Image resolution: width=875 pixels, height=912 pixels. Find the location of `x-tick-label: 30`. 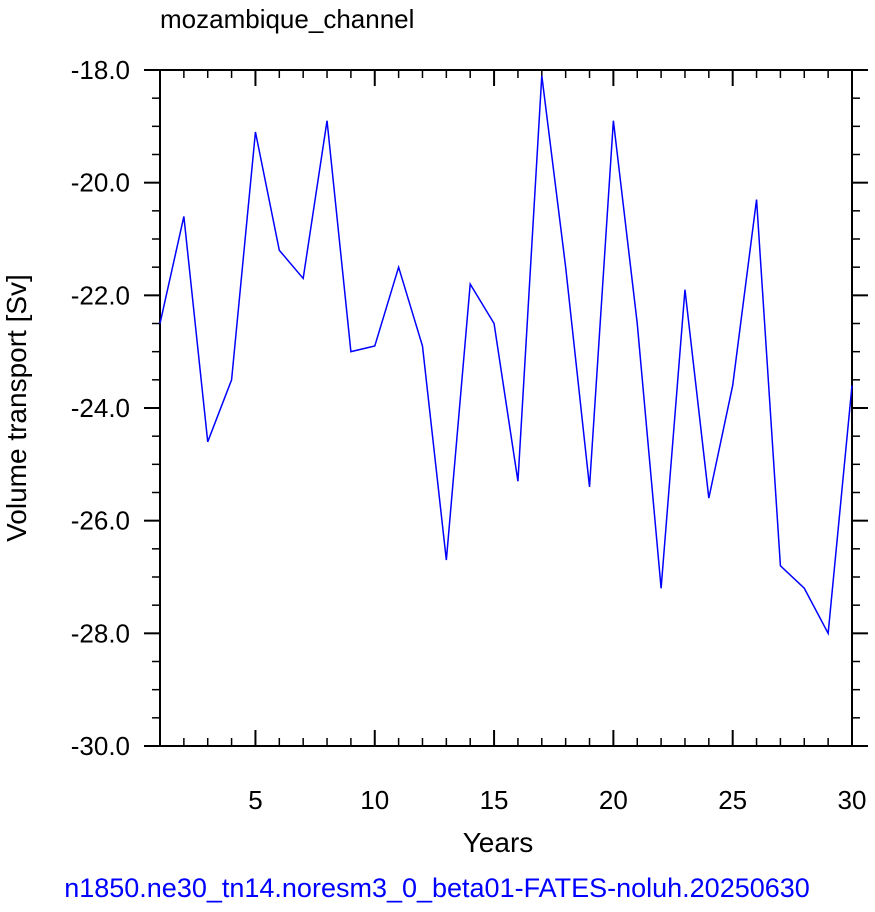

x-tick-label: 30 is located at coordinates (852, 800).